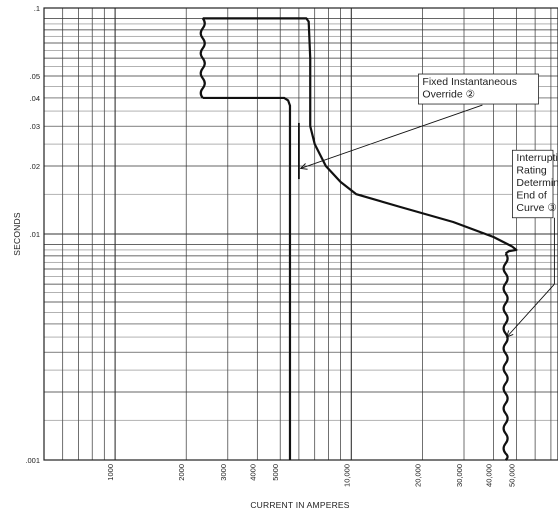  Describe the element at coordinates (110, 472) in the screenshot. I see `x-tick-label: 1000` at that location.